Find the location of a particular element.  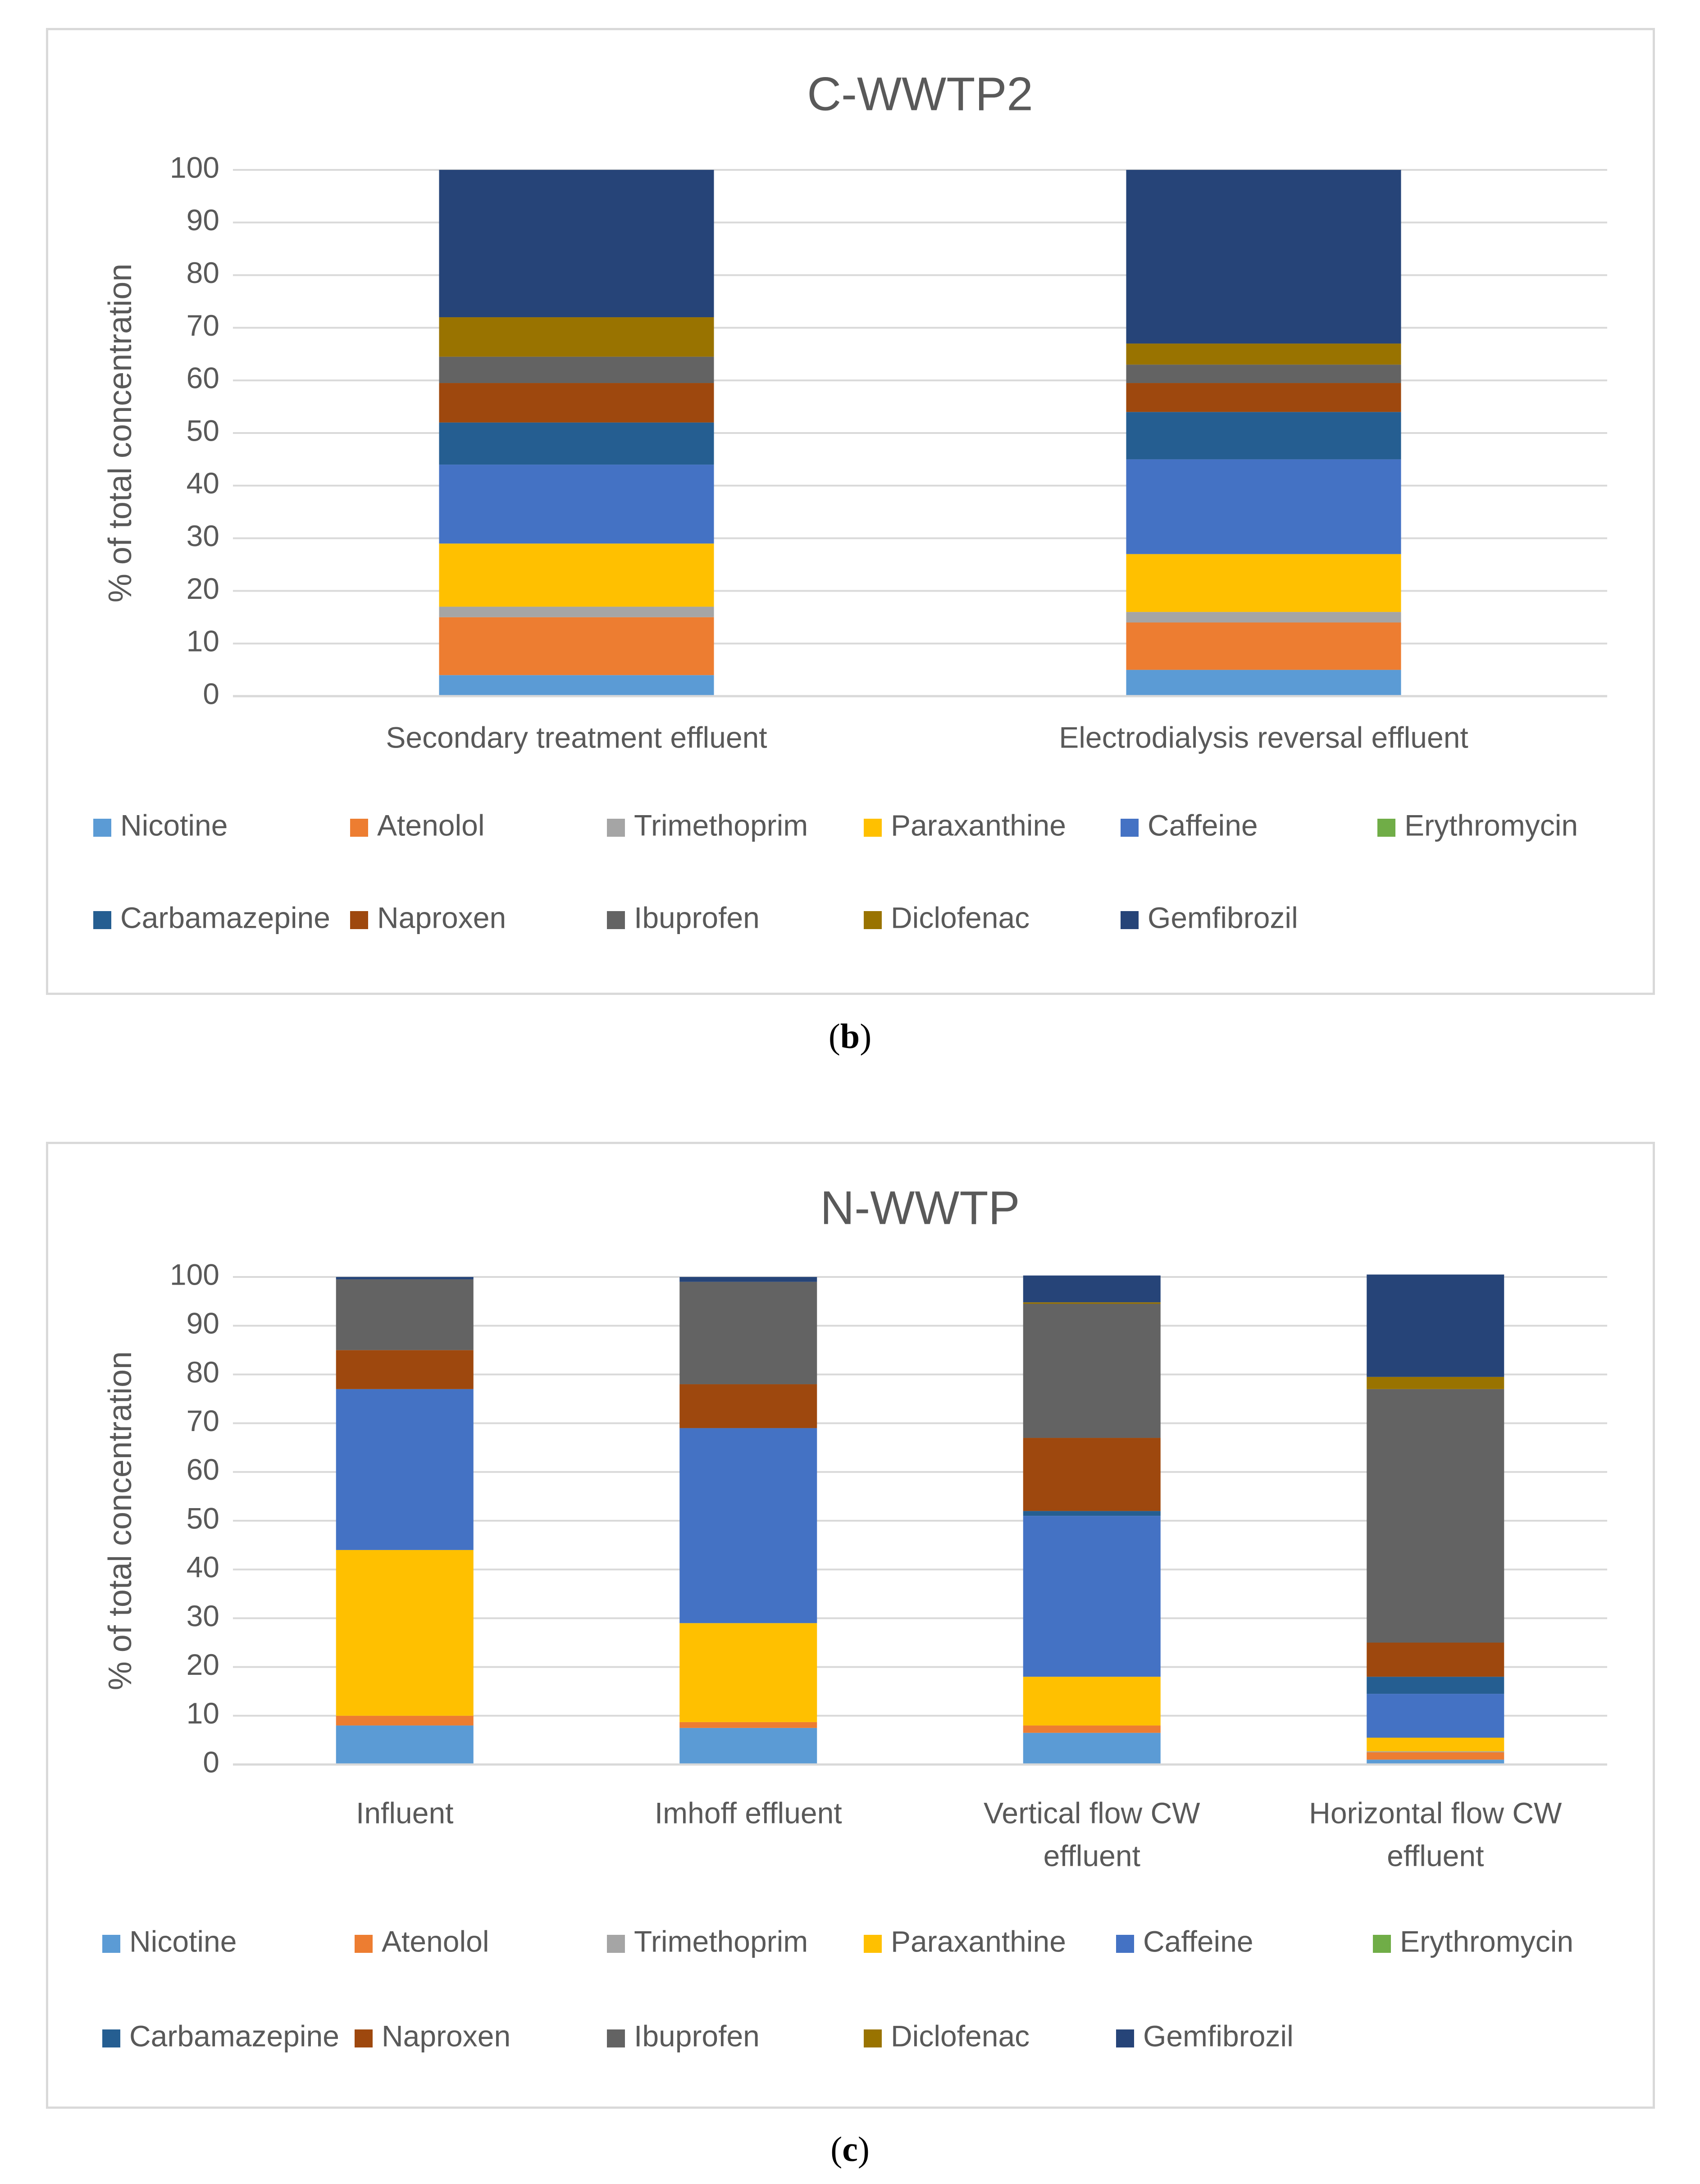

category-label-3: Vertical flow CW is located at coordinates (1092, 1813).